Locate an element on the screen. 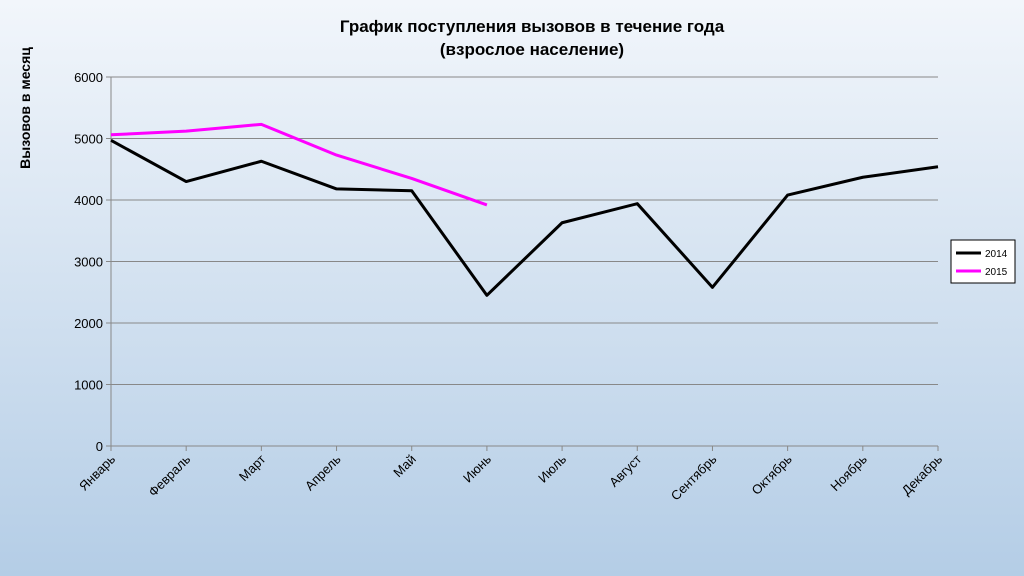 Image resolution: width=1024 pixels, height=576 pixels. chart-subtitle: (взрослое население) is located at coordinates (532, 49).